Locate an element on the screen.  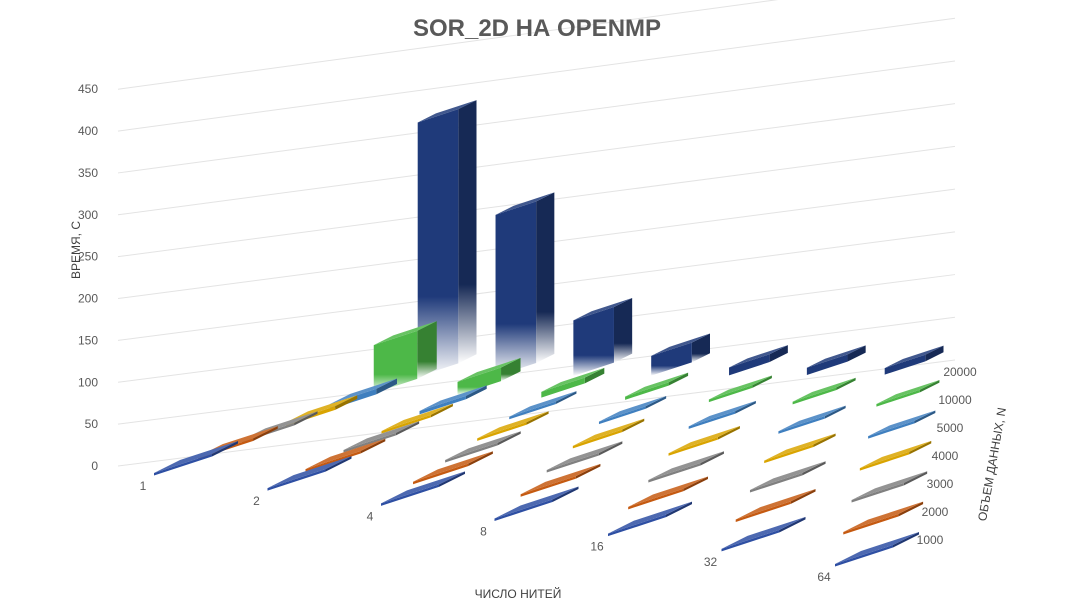
x-axis-title: ЧИСЛО НИТЕЙ is located at coordinates (518, 593).